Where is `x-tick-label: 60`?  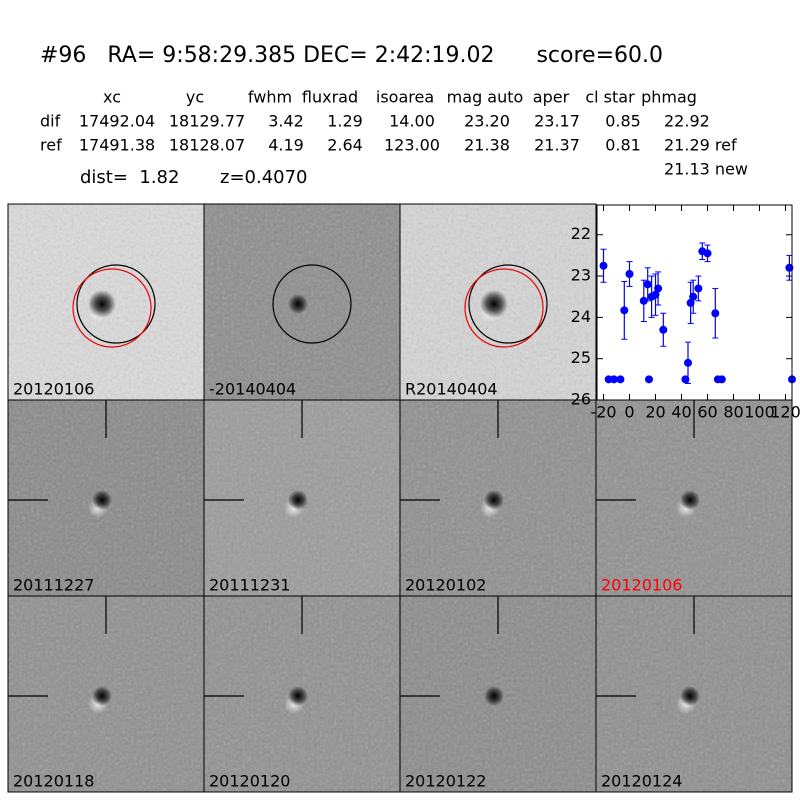
x-tick-label: 60 is located at coordinates (707, 412).